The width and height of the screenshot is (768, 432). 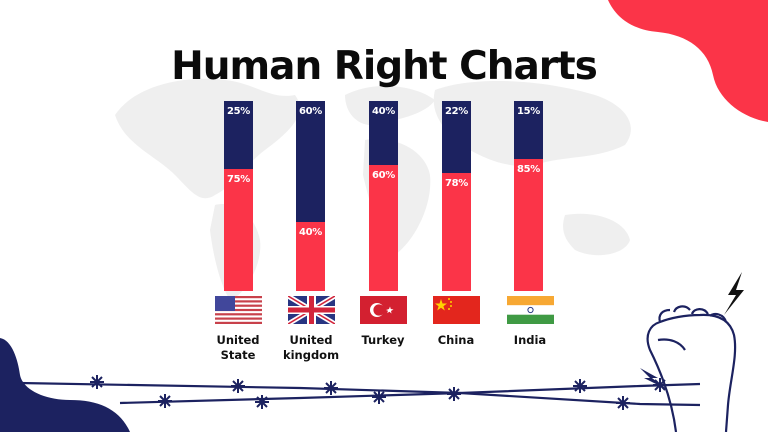 What do you see at coordinates (238, 179) in the screenshot?
I see `value-label: 75%` at bounding box center [238, 179].